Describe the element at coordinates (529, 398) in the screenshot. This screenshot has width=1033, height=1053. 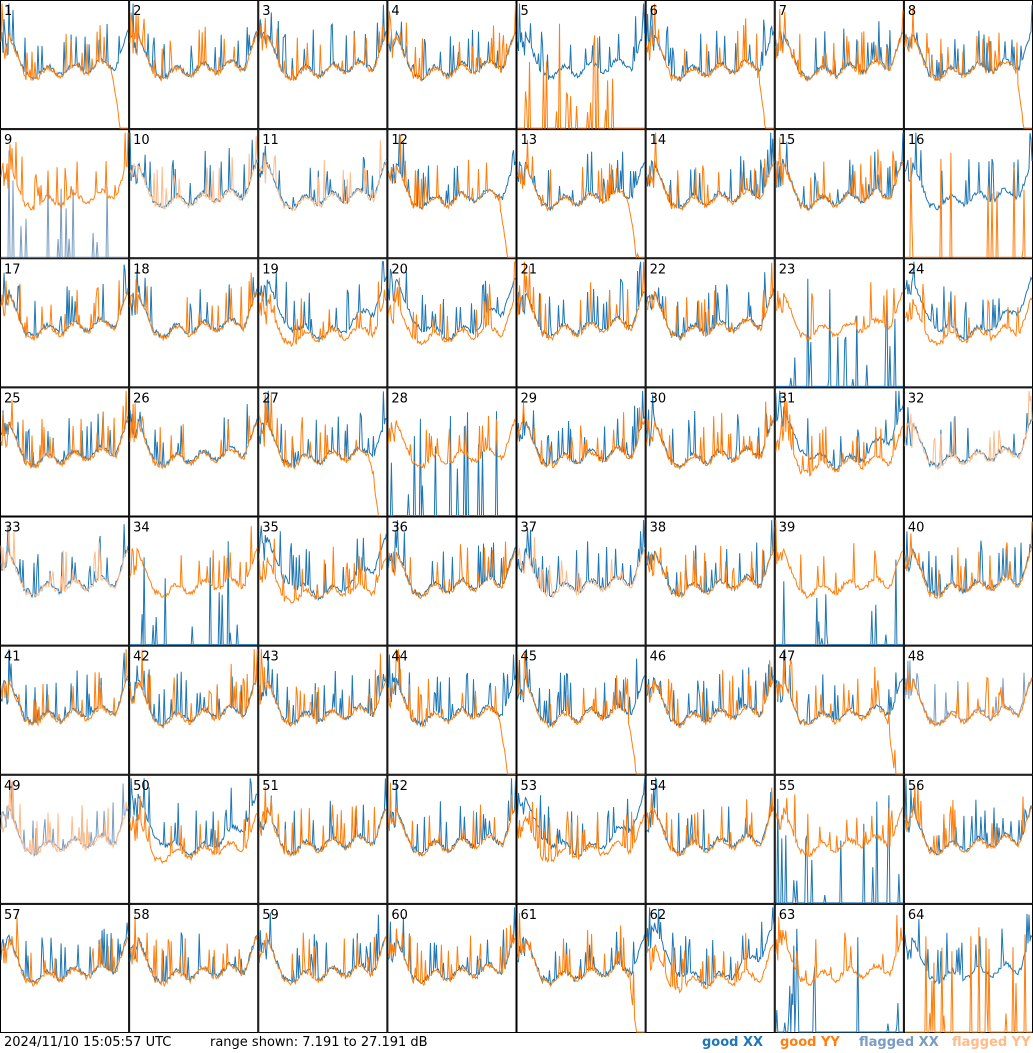
I see `panel-label: 29` at that location.